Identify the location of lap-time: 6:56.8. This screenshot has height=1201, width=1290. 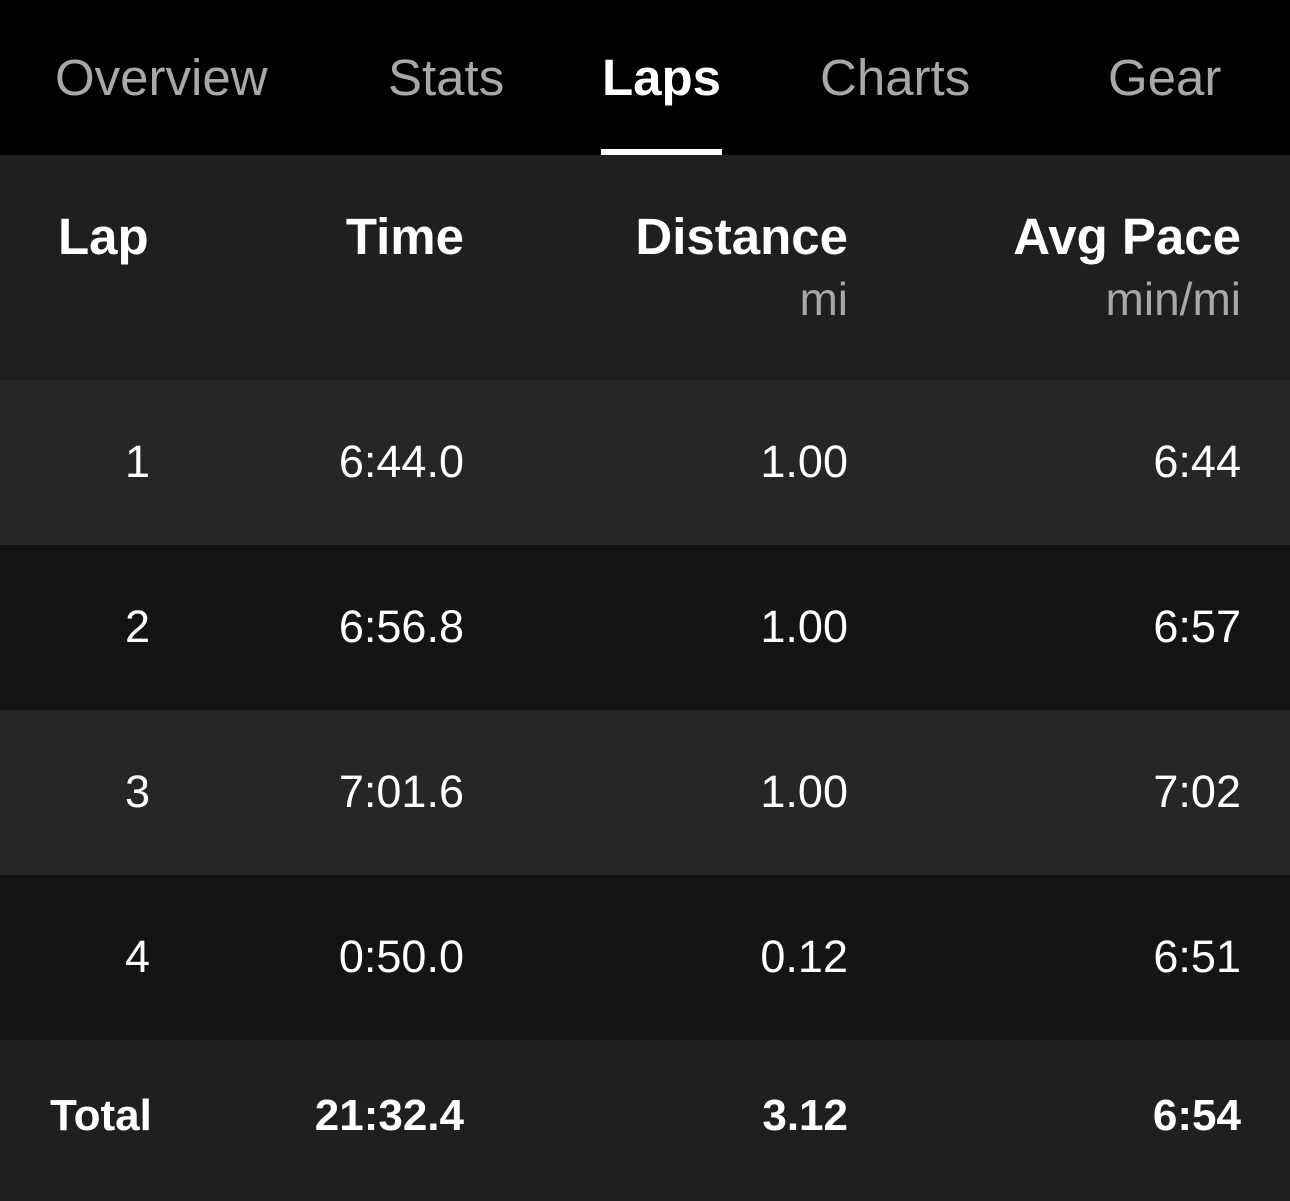
(401, 626).